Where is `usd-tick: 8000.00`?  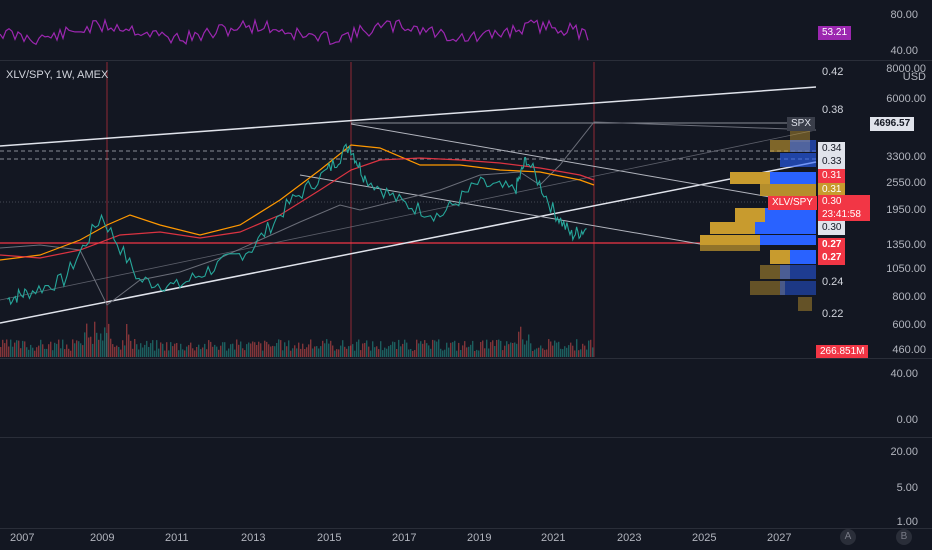 usd-tick: 8000.00 is located at coordinates (906, 69).